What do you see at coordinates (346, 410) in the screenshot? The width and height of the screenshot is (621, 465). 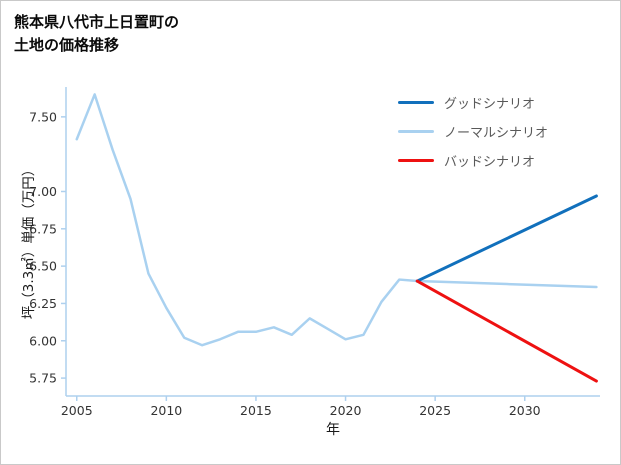 I see `svg-text: 2020` at bounding box center [346, 410].